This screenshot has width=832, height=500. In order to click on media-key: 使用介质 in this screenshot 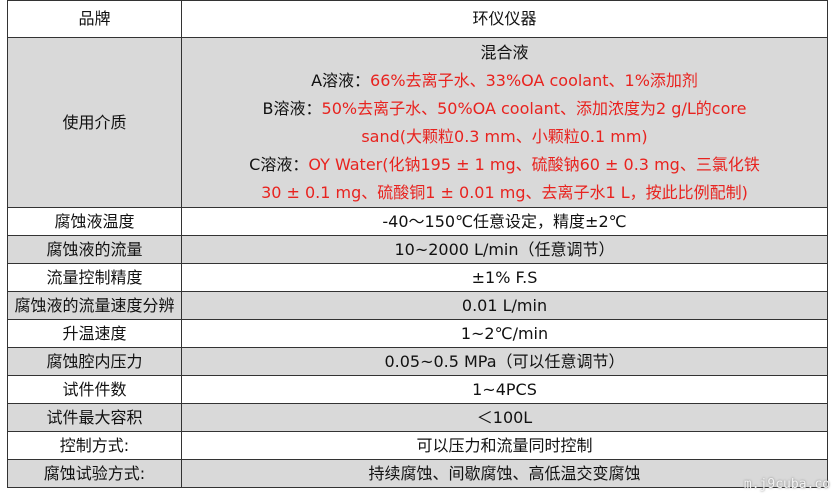, I will do `click(94, 122)`.